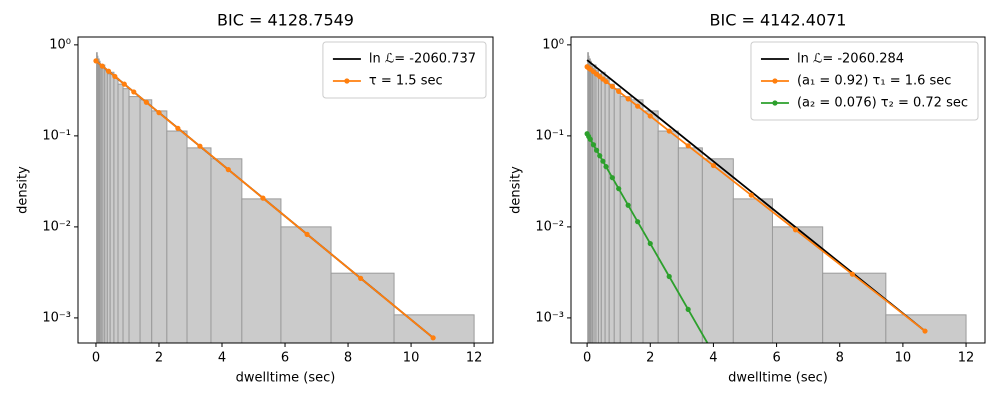 The image size is (1000, 400). Describe the element at coordinates (285, 20) in the screenshot. I see `chart-title: BIC = 4128.7549` at that location.